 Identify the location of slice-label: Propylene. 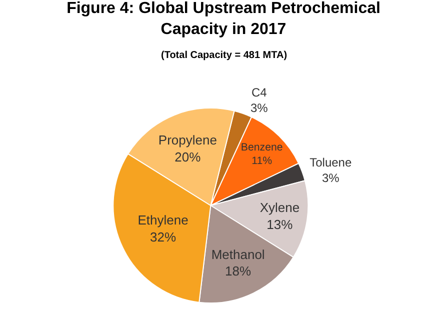
(187, 140).